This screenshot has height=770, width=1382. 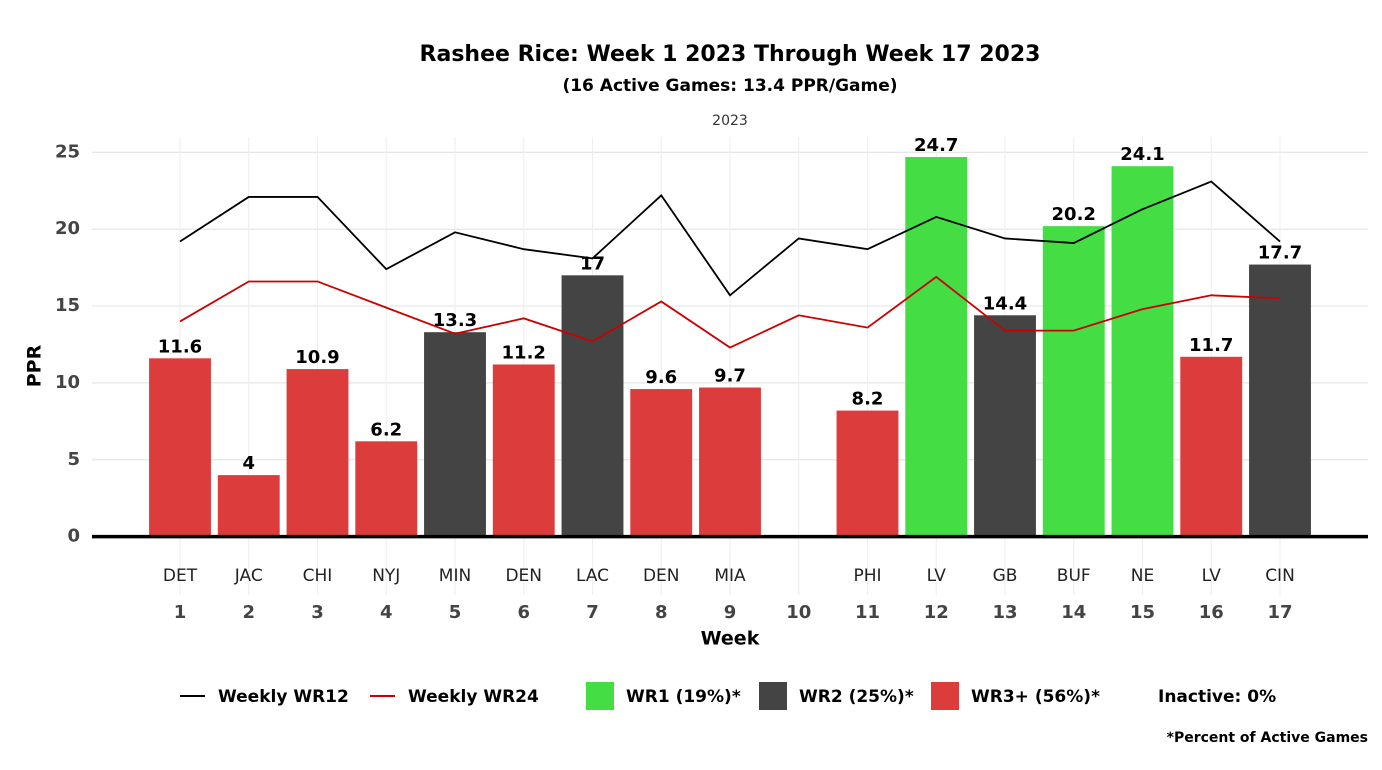 I want to click on y-tick-label: 20, so click(x=67, y=228).